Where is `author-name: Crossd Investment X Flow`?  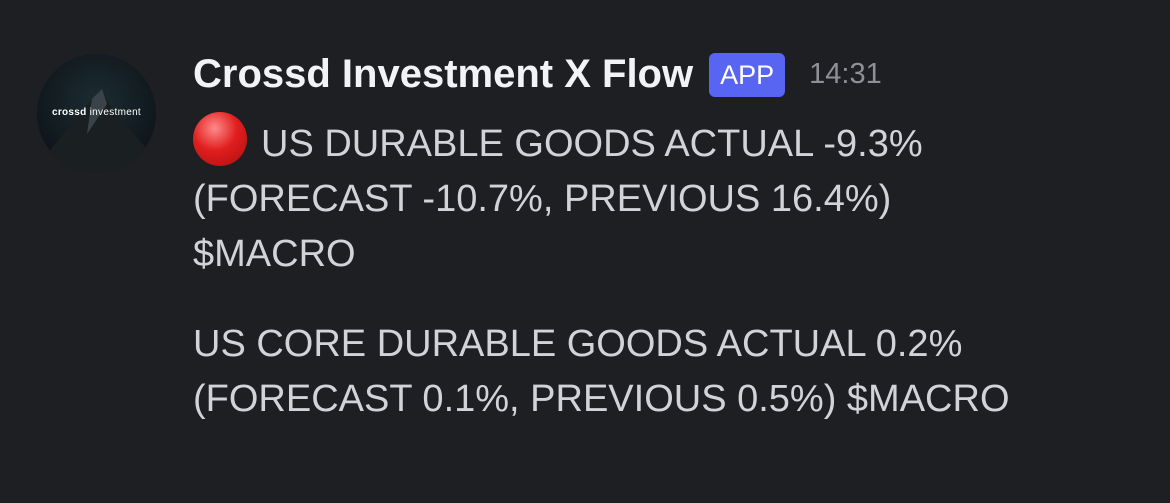
author-name: Crossd Investment X Flow is located at coordinates (443, 74).